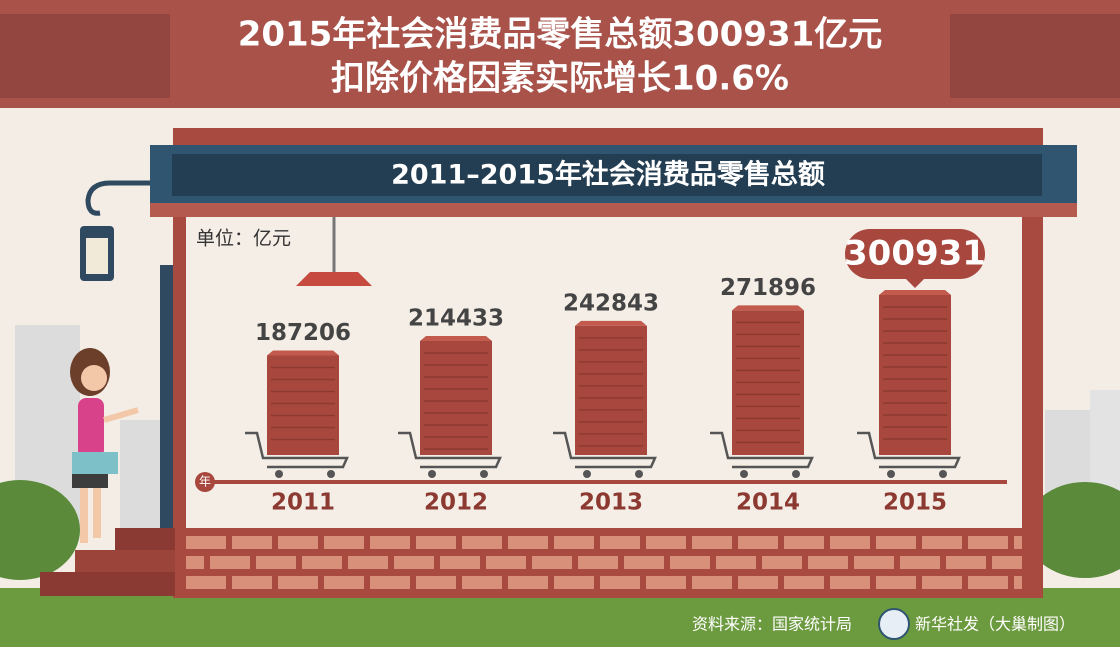 The height and width of the screenshot is (647, 1120). I want to click on shopper-face, so click(94, 378).